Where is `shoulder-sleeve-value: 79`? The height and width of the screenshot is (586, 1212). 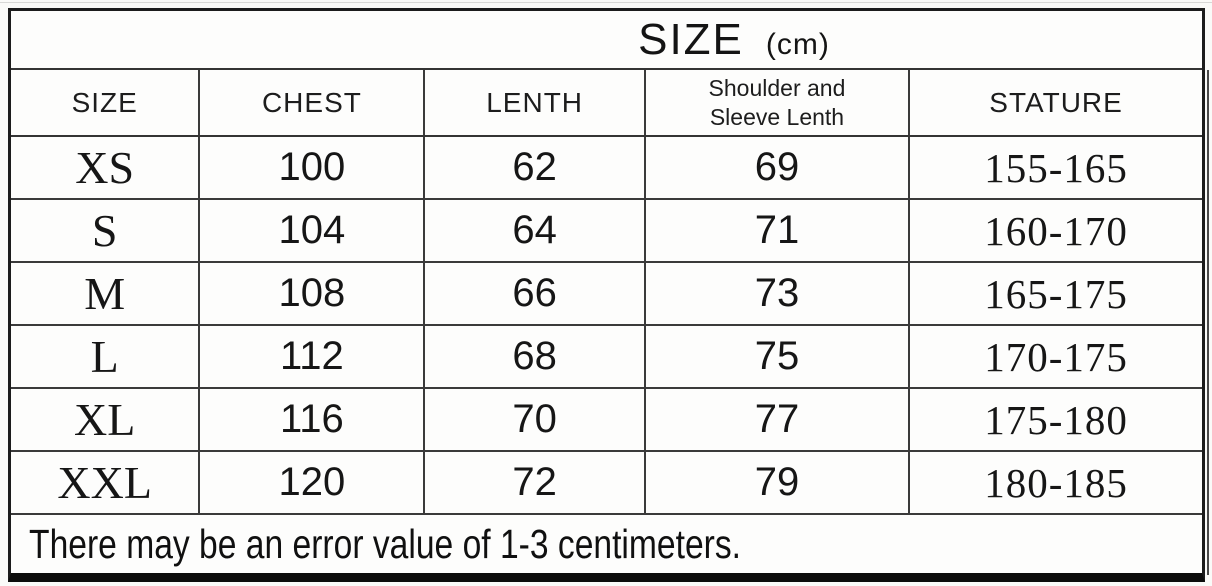 shoulder-sleeve-value: 79 is located at coordinates (778, 482).